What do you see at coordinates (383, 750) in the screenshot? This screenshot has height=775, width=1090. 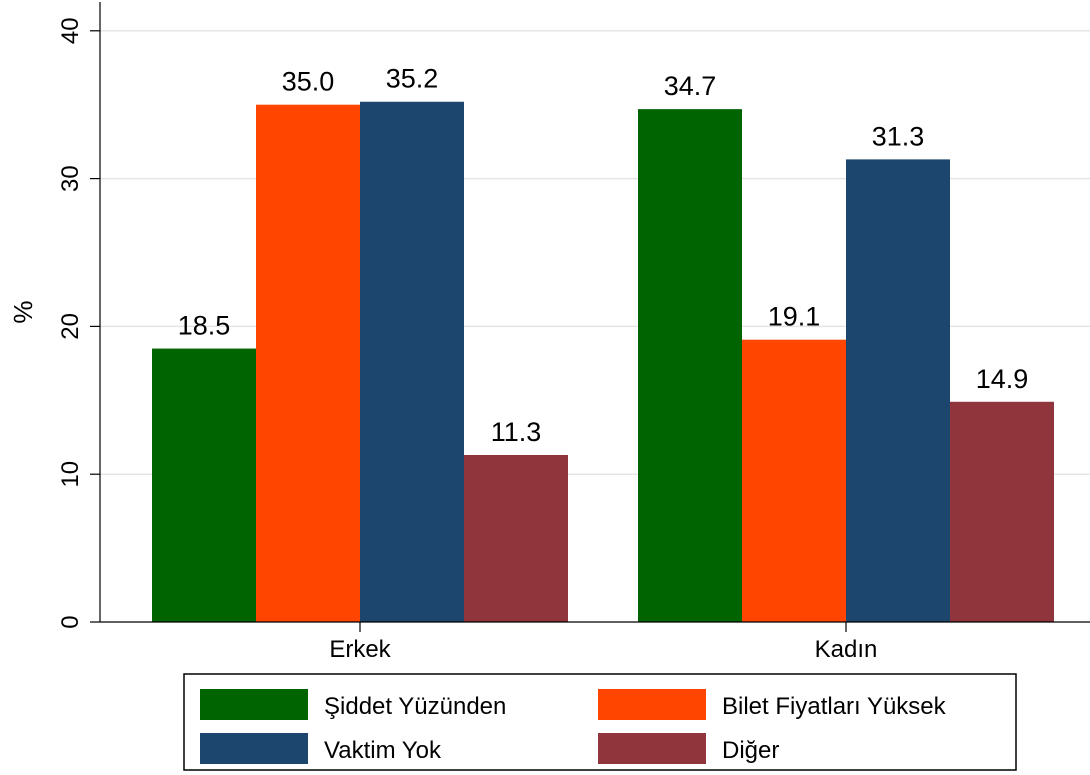 I see `legend-label: Vaktim Yok` at bounding box center [383, 750].